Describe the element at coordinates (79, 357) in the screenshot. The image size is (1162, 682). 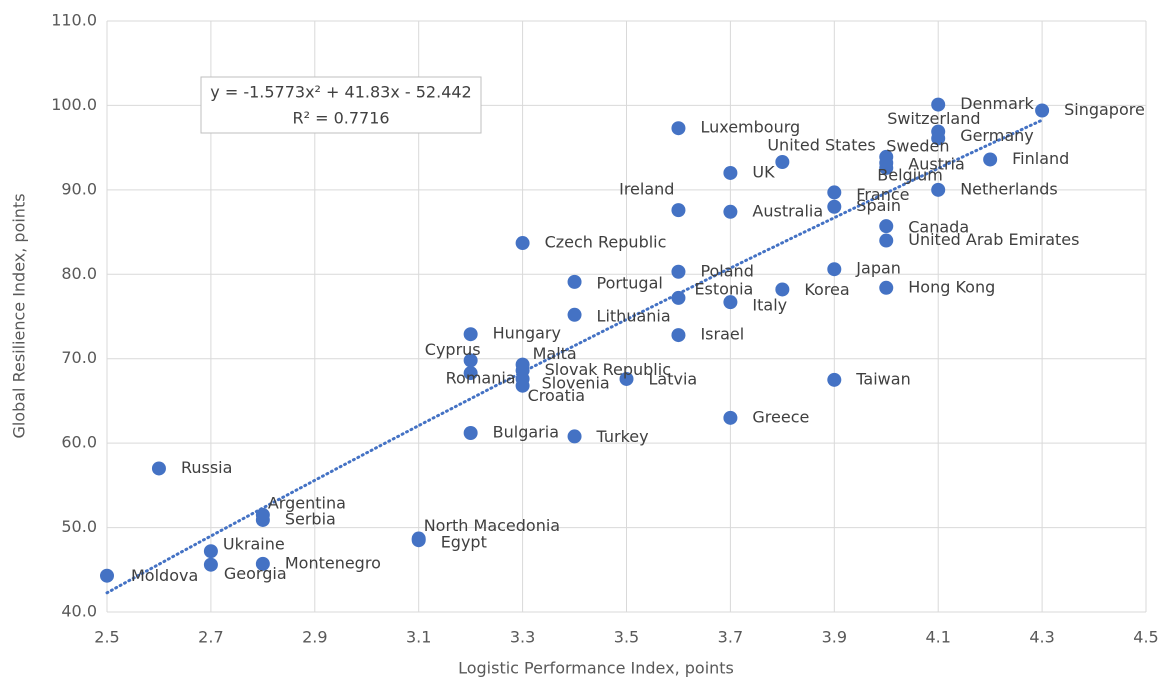
I see `y-tick-label: 70.0` at that location.